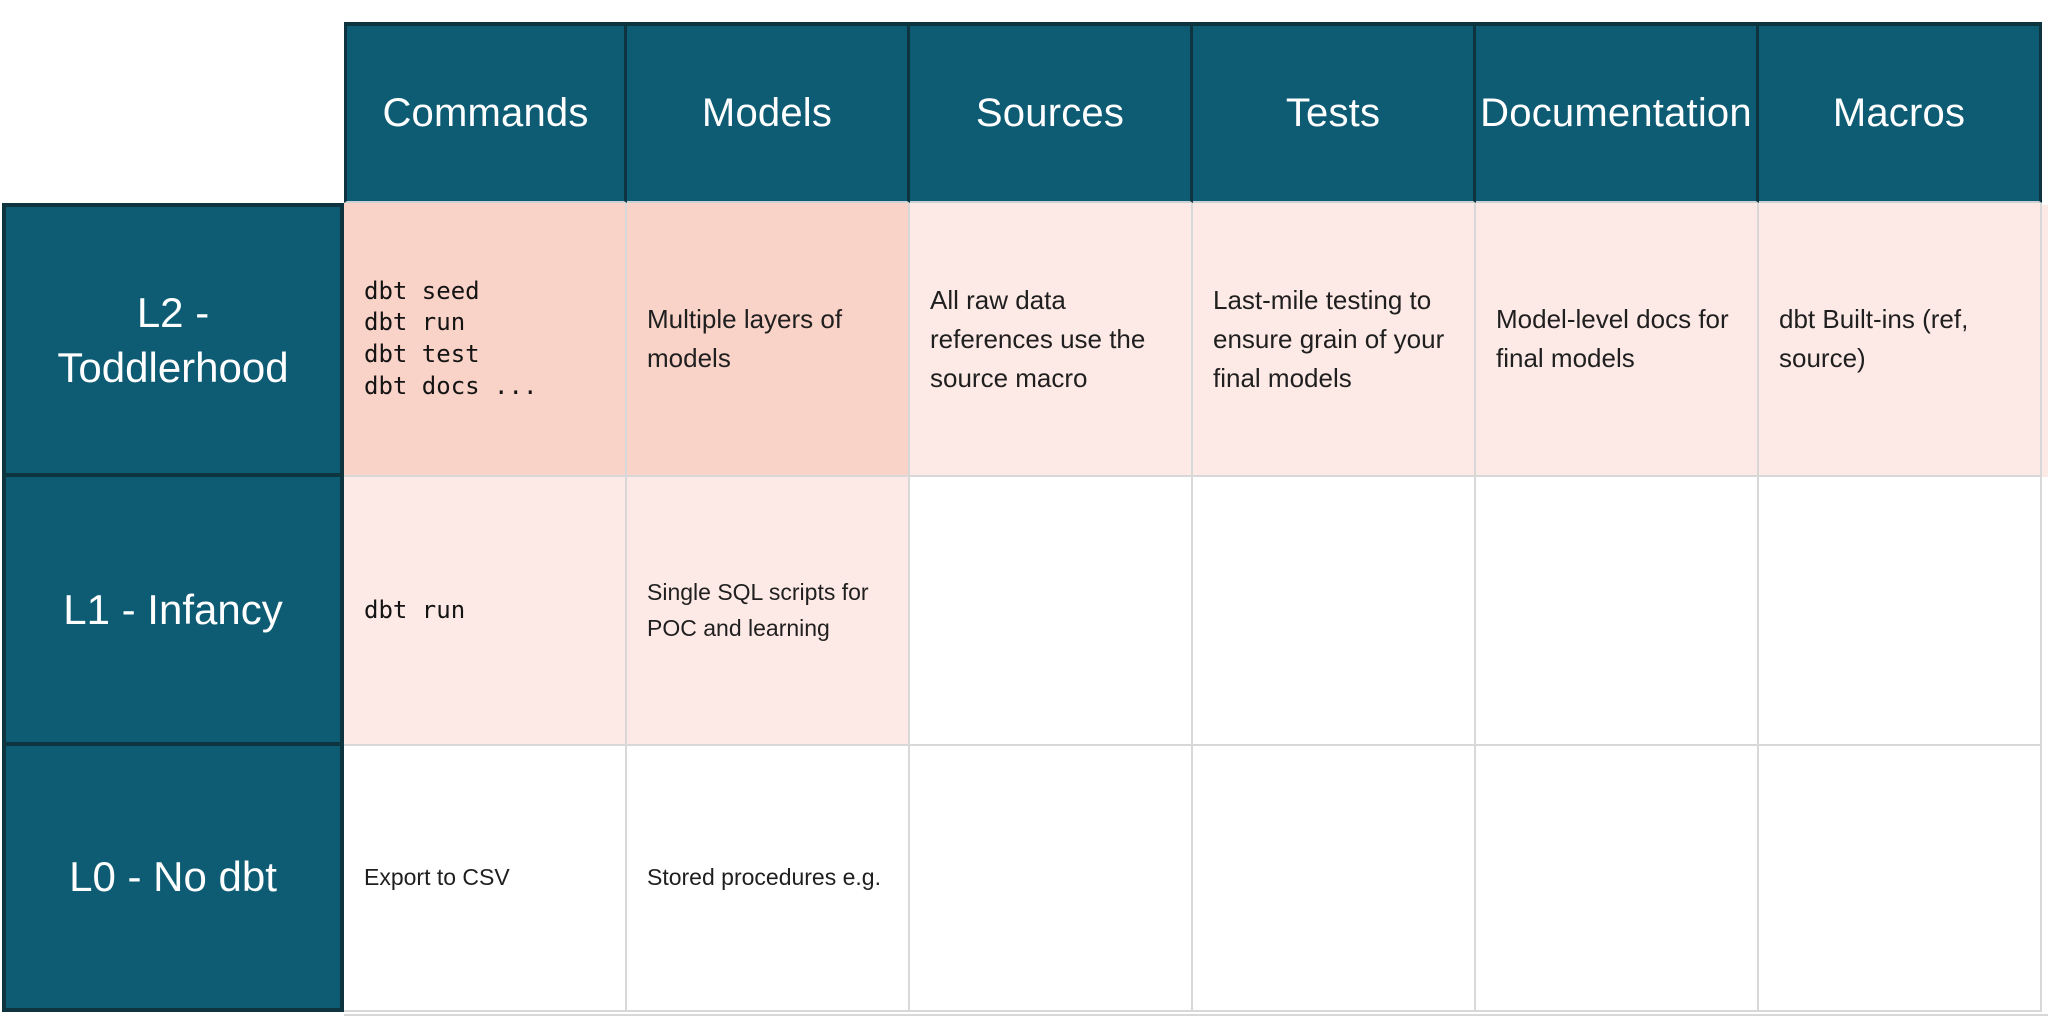  What do you see at coordinates (2045, 341) in the screenshot?
I see `table-right-edge-sliver` at bounding box center [2045, 341].